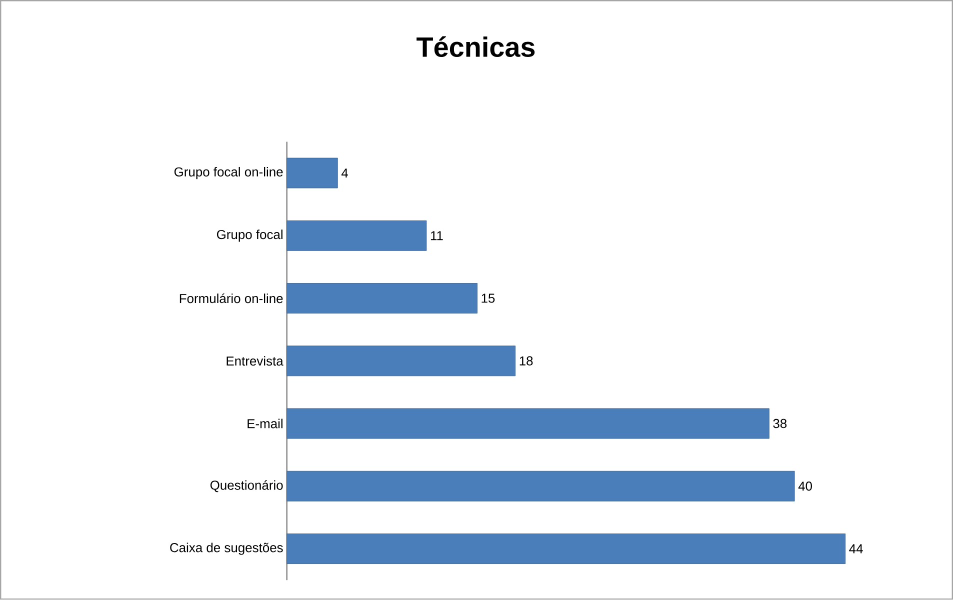 This screenshot has width=953, height=600. I want to click on y-tick-label: Grupo focal on-line, so click(228, 173).